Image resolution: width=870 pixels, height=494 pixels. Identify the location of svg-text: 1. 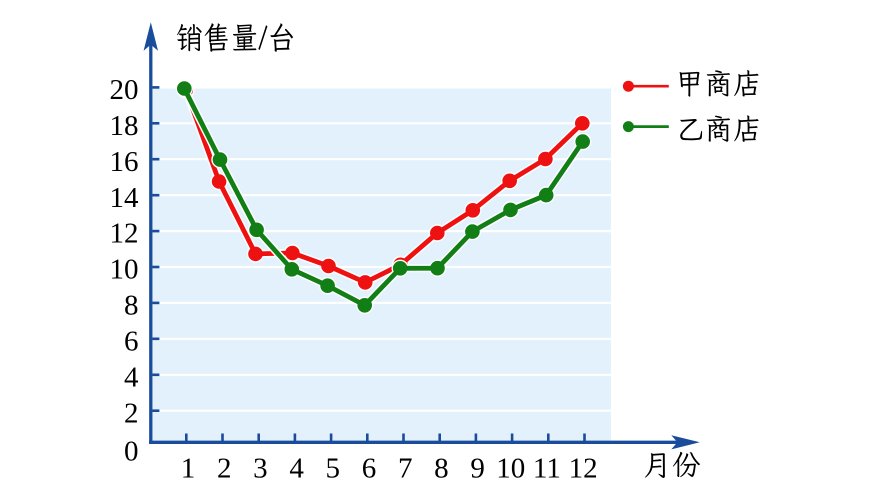
(188, 469).